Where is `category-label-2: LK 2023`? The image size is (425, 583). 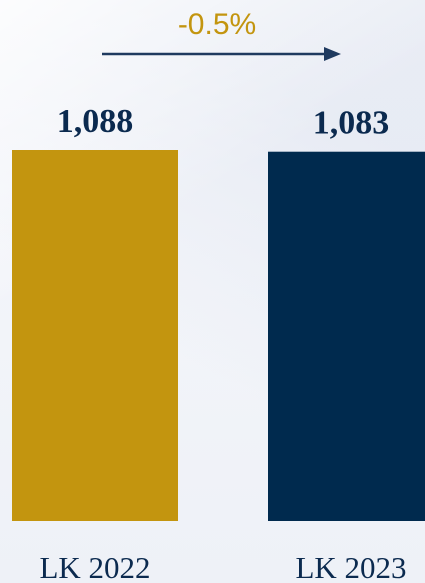 category-label-2: LK 2023 is located at coordinates (350, 566).